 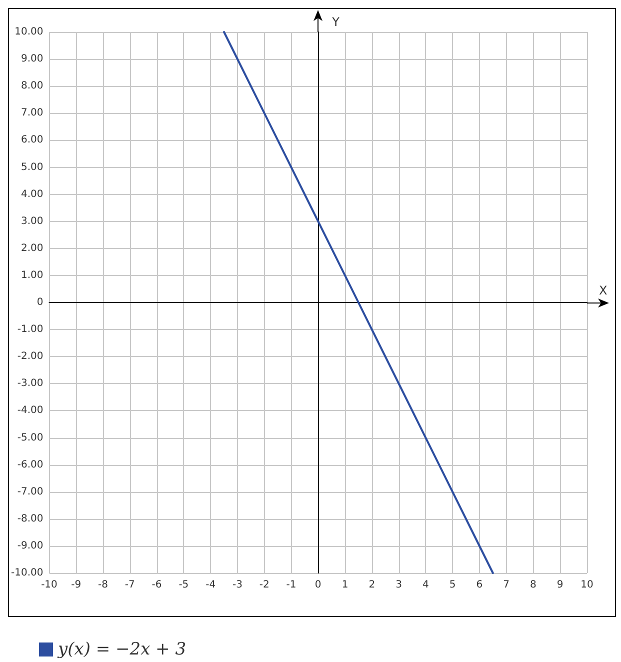 I want to click on y-tick-label: 10.00, so click(x=29, y=32).